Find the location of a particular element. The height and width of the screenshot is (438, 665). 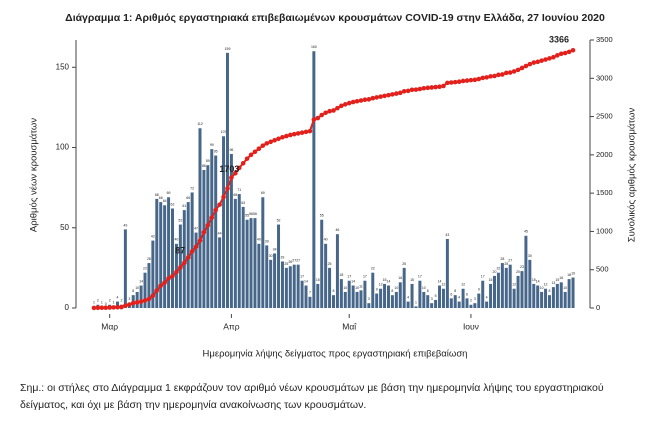

bar-value-label: 55 is located at coordinates (247, 216).